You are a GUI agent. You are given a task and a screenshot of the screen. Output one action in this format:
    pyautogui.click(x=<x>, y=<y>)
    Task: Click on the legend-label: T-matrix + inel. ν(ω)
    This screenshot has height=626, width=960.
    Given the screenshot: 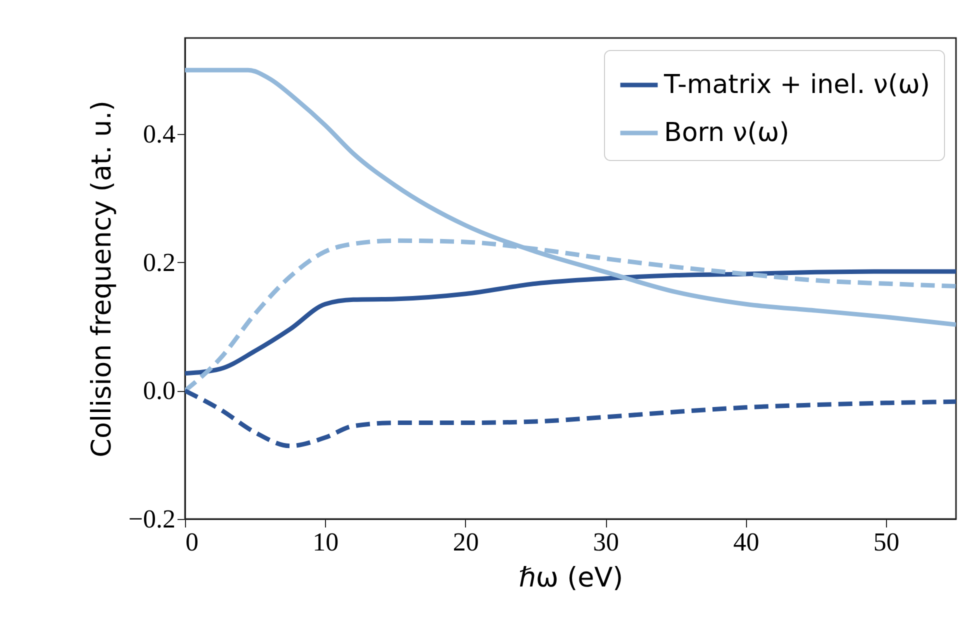 What is the action you would take?
    pyautogui.click(x=796, y=85)
    